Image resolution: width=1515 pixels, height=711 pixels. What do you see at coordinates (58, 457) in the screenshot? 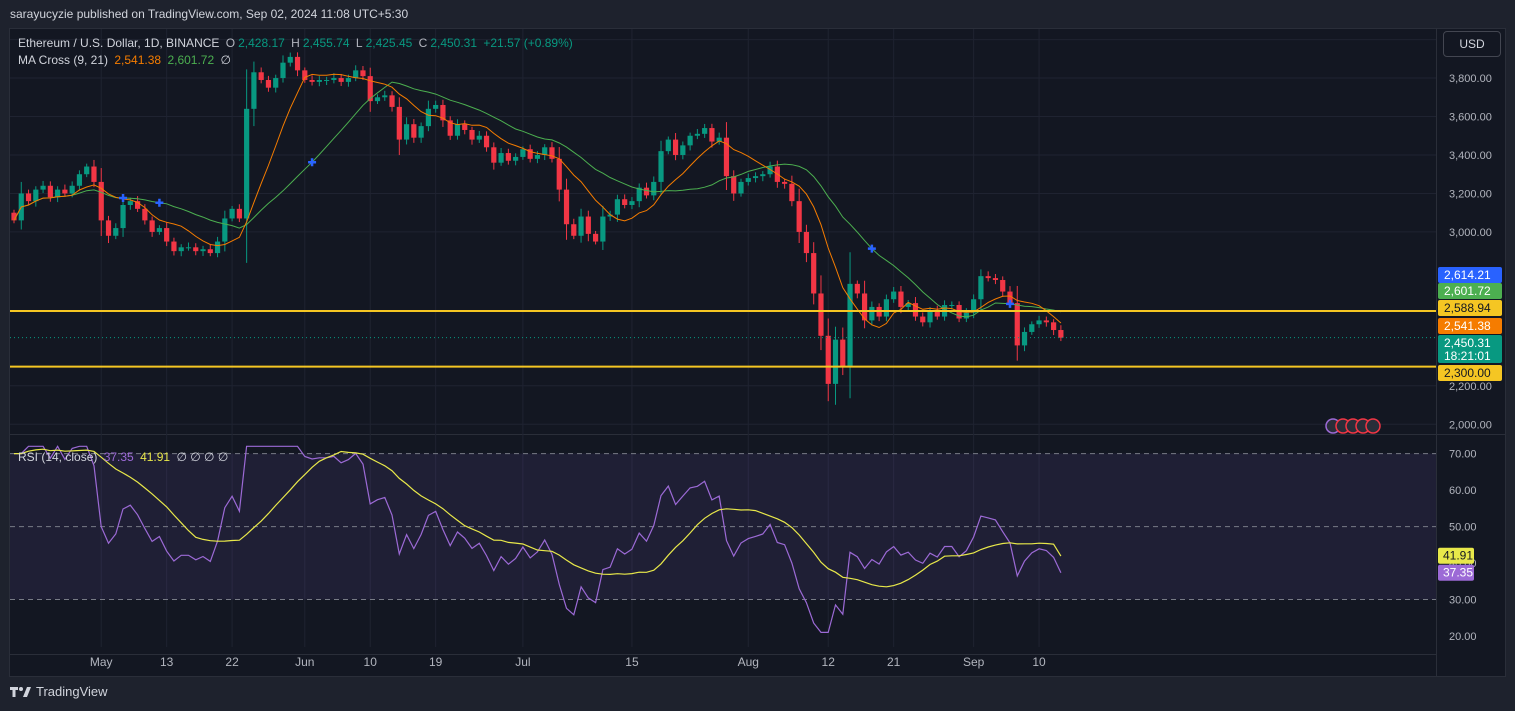
I see `rsi-label: RSI (14, close)` at bounding box center [58, 457].